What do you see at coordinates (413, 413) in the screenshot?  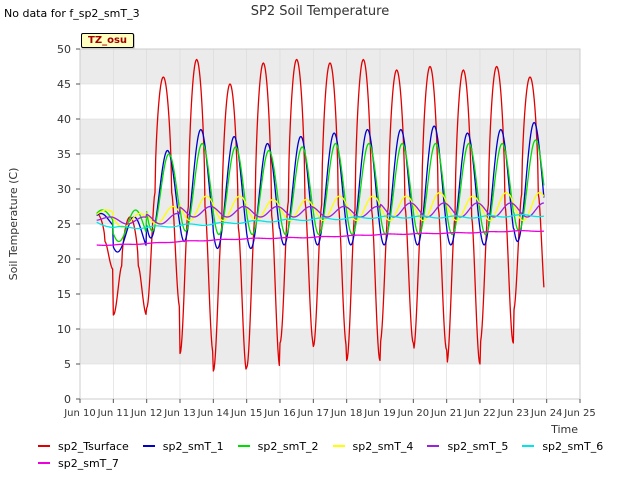 I see `x-tick-label: Jun 20` at bounding box center [413, 413].